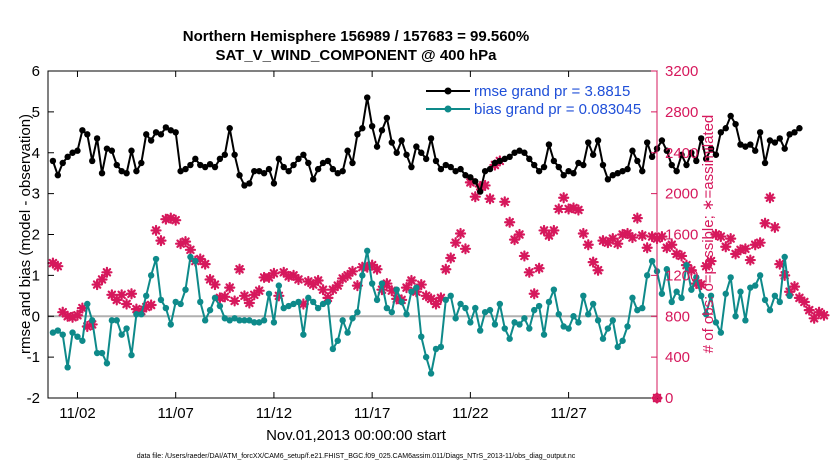  I want to click on x-axis-label: Nov.01,2013 00:00:00 start, so click(356, 435).